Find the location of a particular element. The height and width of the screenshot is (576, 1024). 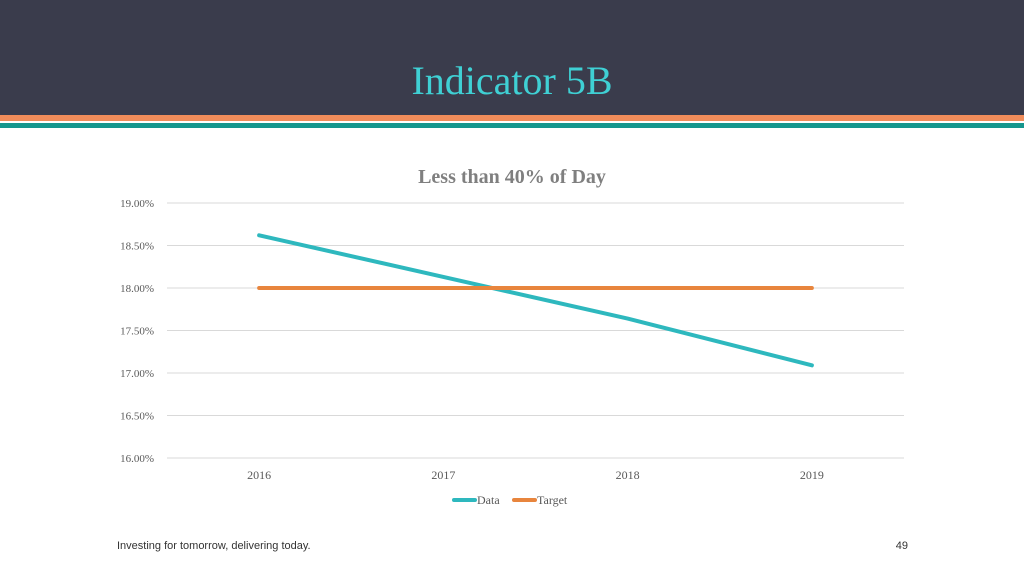

x-tick-label: 2019 is located at coordinates (812, 475).